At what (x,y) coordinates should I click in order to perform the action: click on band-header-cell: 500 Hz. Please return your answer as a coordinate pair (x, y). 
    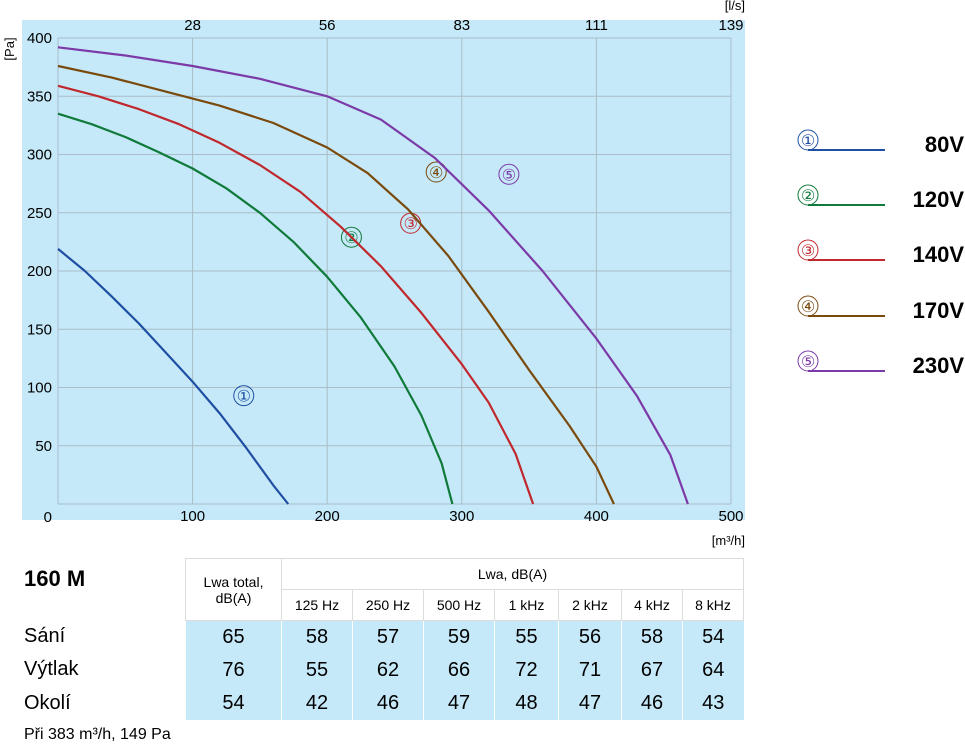
    Looking at the image, I should click on (459, 605).